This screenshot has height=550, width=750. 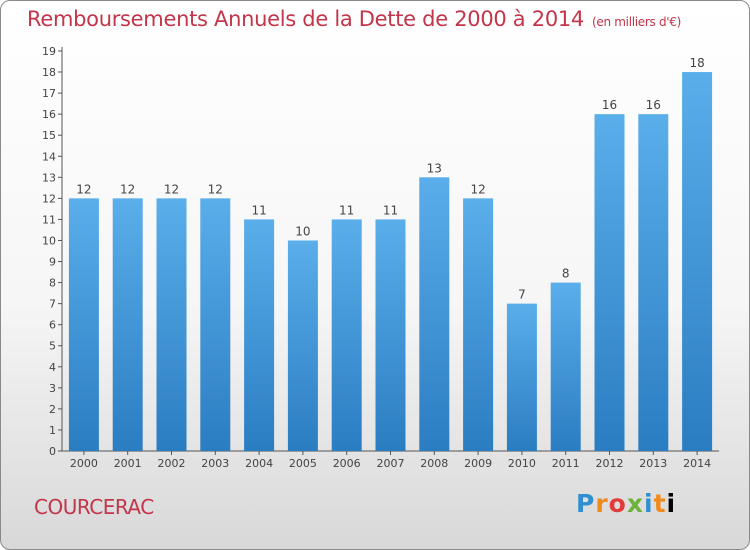 What do you see at coordinates (52, 304) in the screenshot?
I see `y-tick-label: 7` at bounding box center [52, 304].